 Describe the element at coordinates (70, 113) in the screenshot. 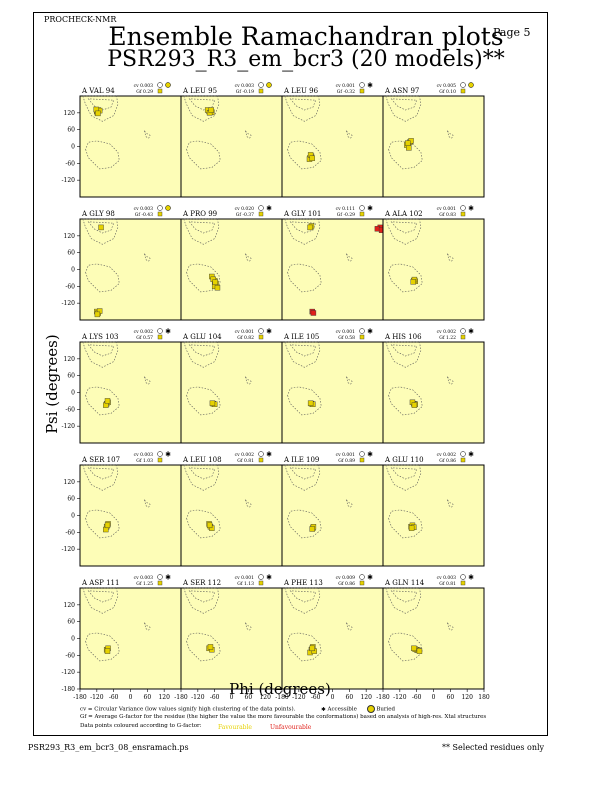

I see `y-tick-label: 120` at that location.